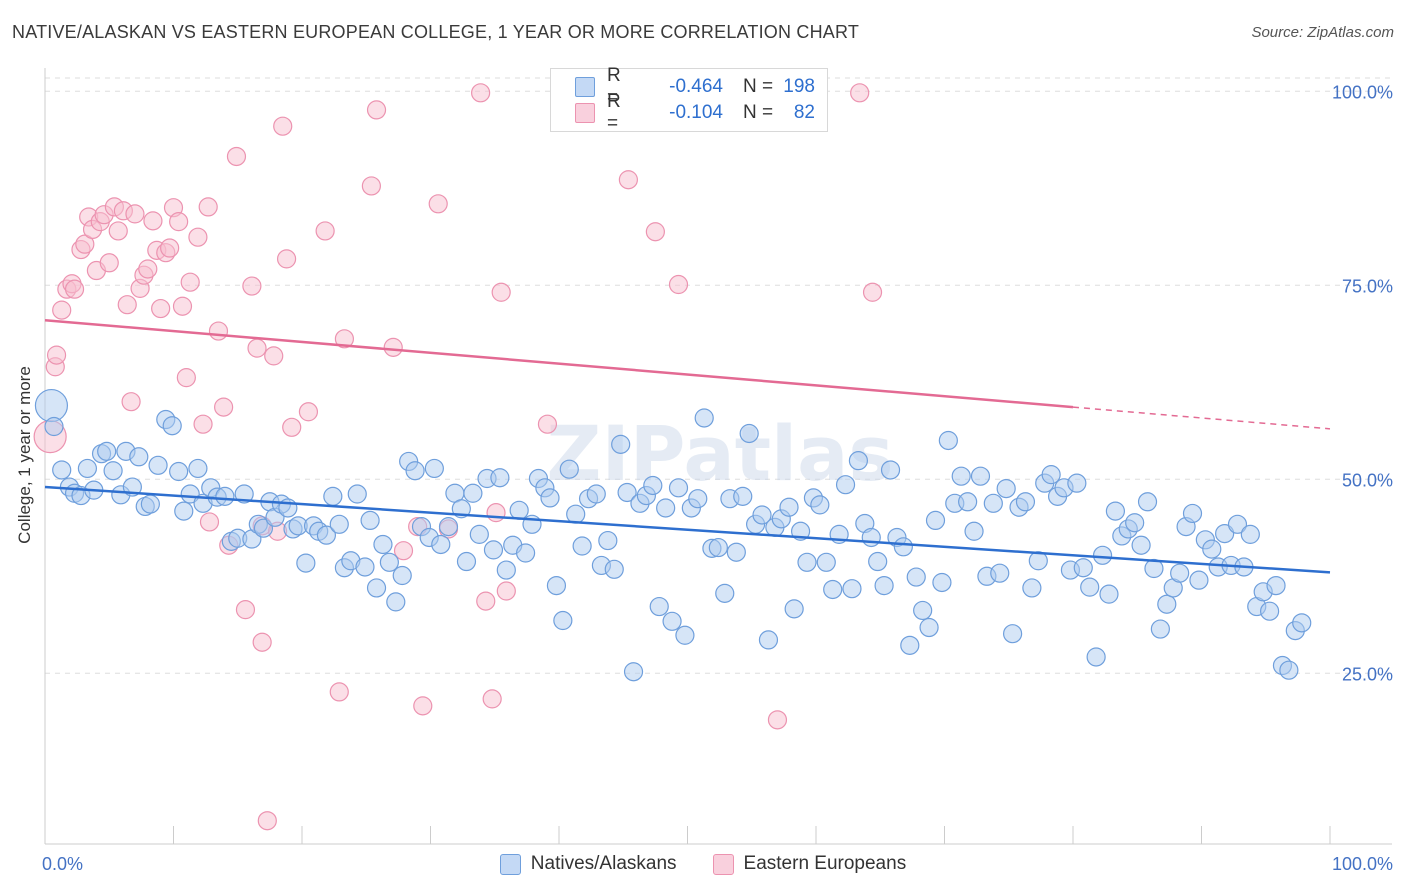 The image size is (1406, 892). I want to click on y-tick-labels: 25.0% 50.0% 75.0% 100.0%, so click(1362, 383).